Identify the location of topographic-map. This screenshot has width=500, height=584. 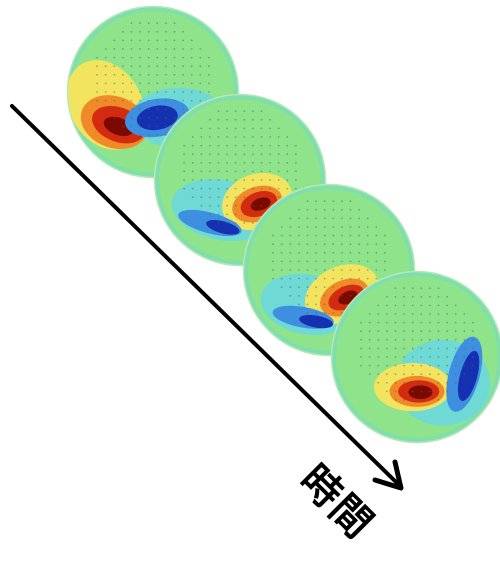
(415, 357).